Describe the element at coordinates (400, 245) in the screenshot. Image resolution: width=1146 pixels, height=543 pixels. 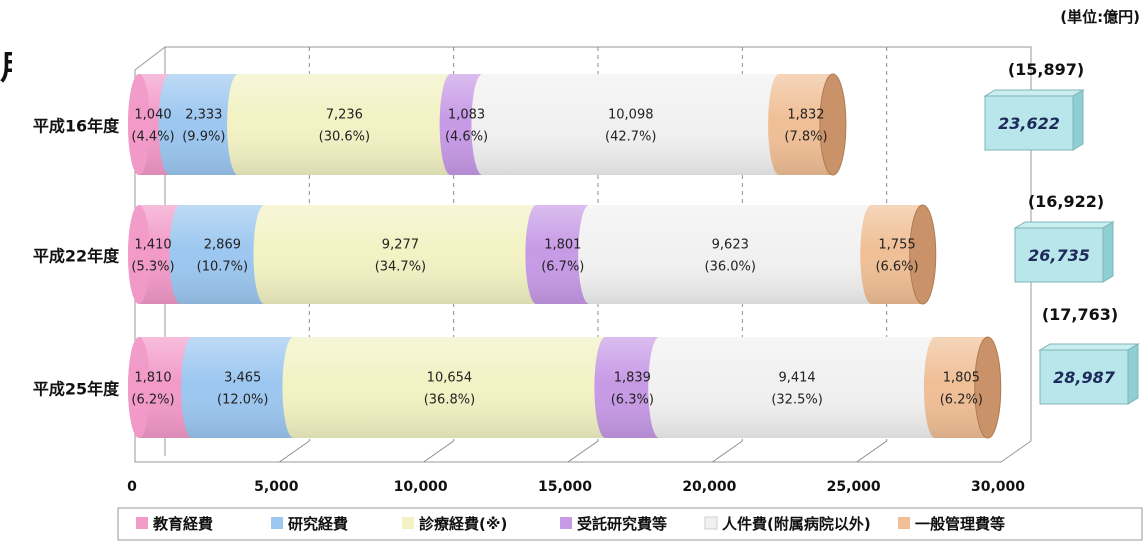
I see `data-label: 9,277` at that location.